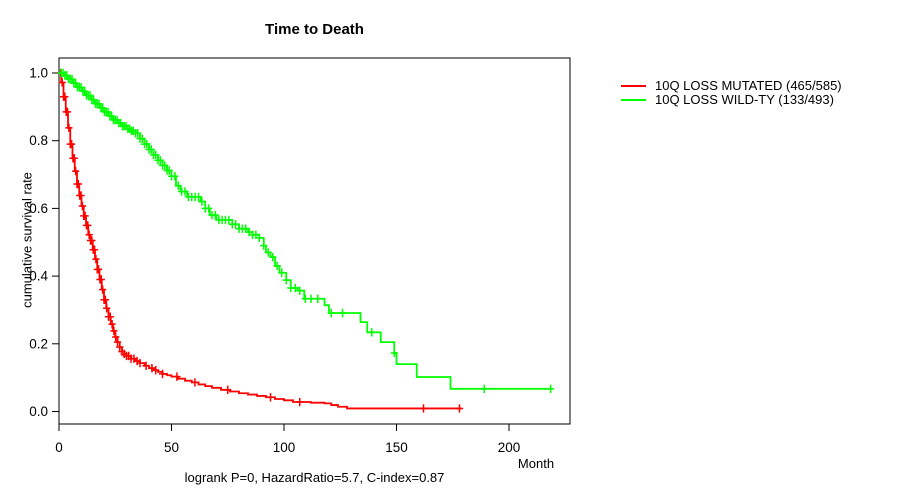  What do you see at coordinates (633, 86) in the screenshot?
I see `legend-line-red` at bounding box center [633, 86].